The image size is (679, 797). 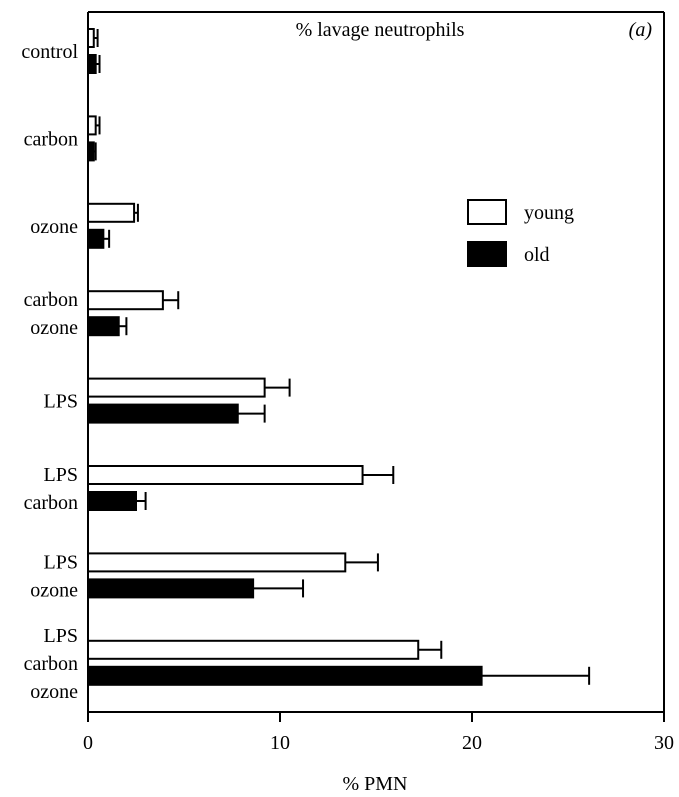 I want to click on x-tick-label: 0, so click(x=88, y=743).